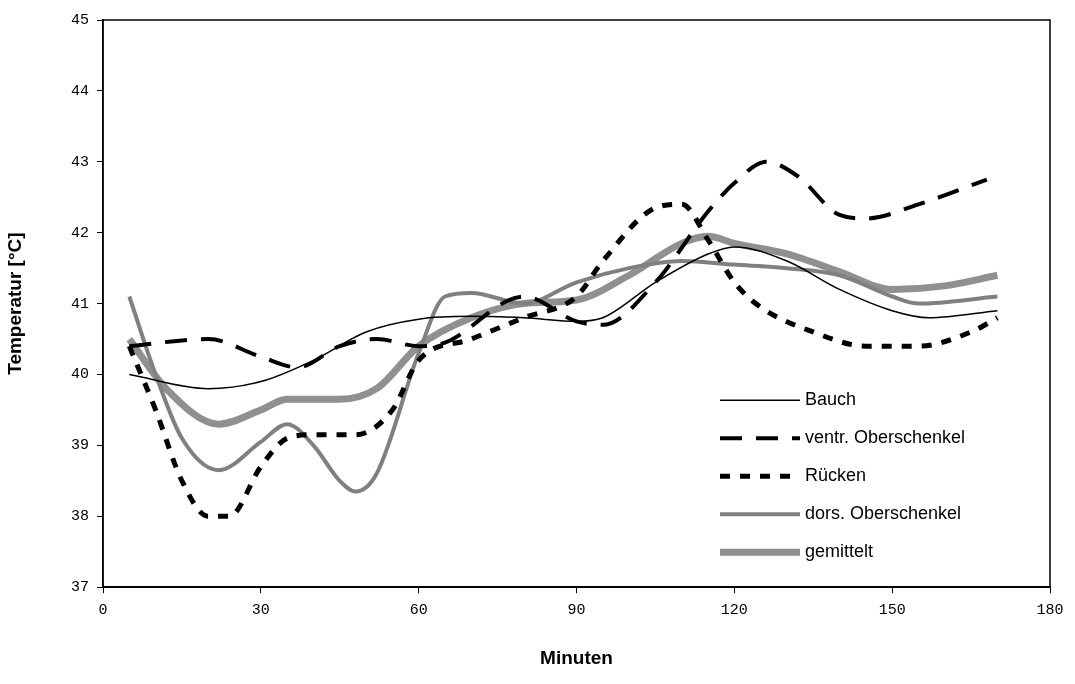 Image resolution: width=1075 pixels, height=684 pixels. What do you see at coordinates (260, 611) in the screenshot?
I see `x-tick-label: 30` at bounding box center [260, 611].